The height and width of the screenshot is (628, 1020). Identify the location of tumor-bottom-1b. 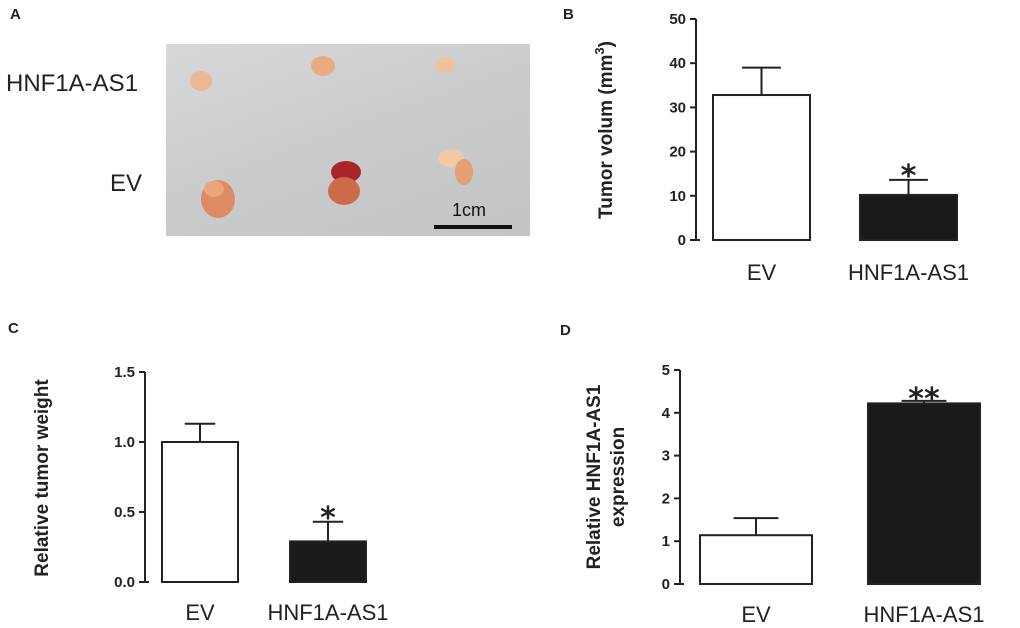
(214, 189).